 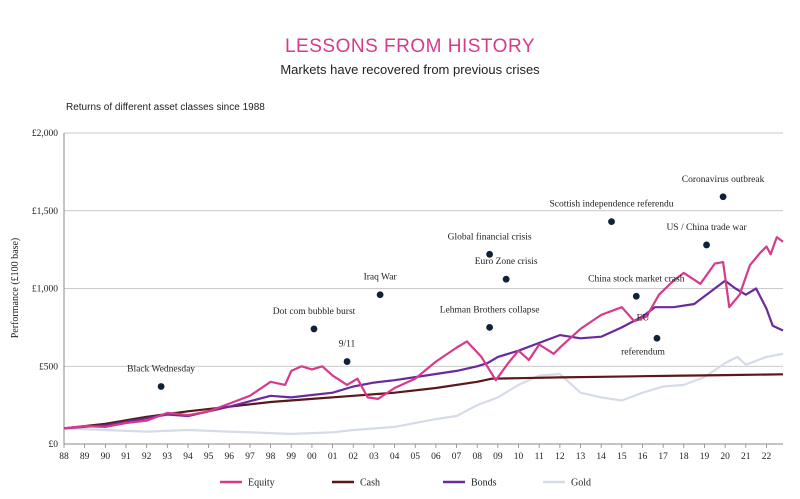 I want to click on x-tick-label: 99, so click(x=292, y=457).